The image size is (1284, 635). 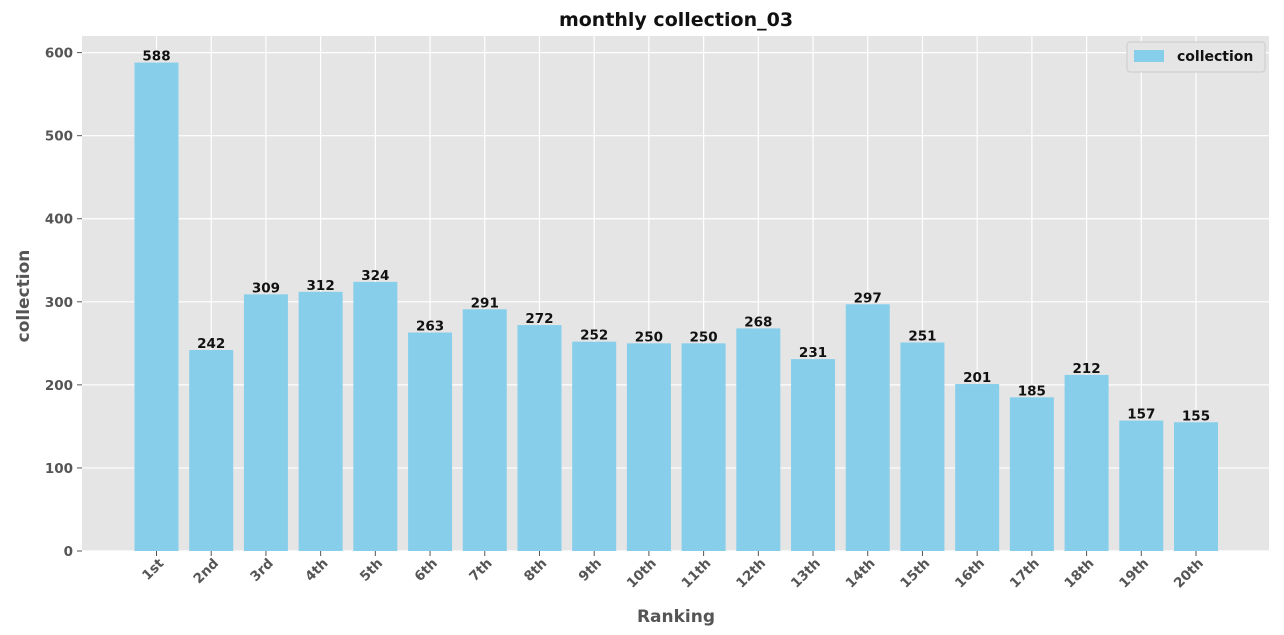 I want to click on y-axis-ticks: 0 100 200 300 400 500 600, so click(x=63, y=303).